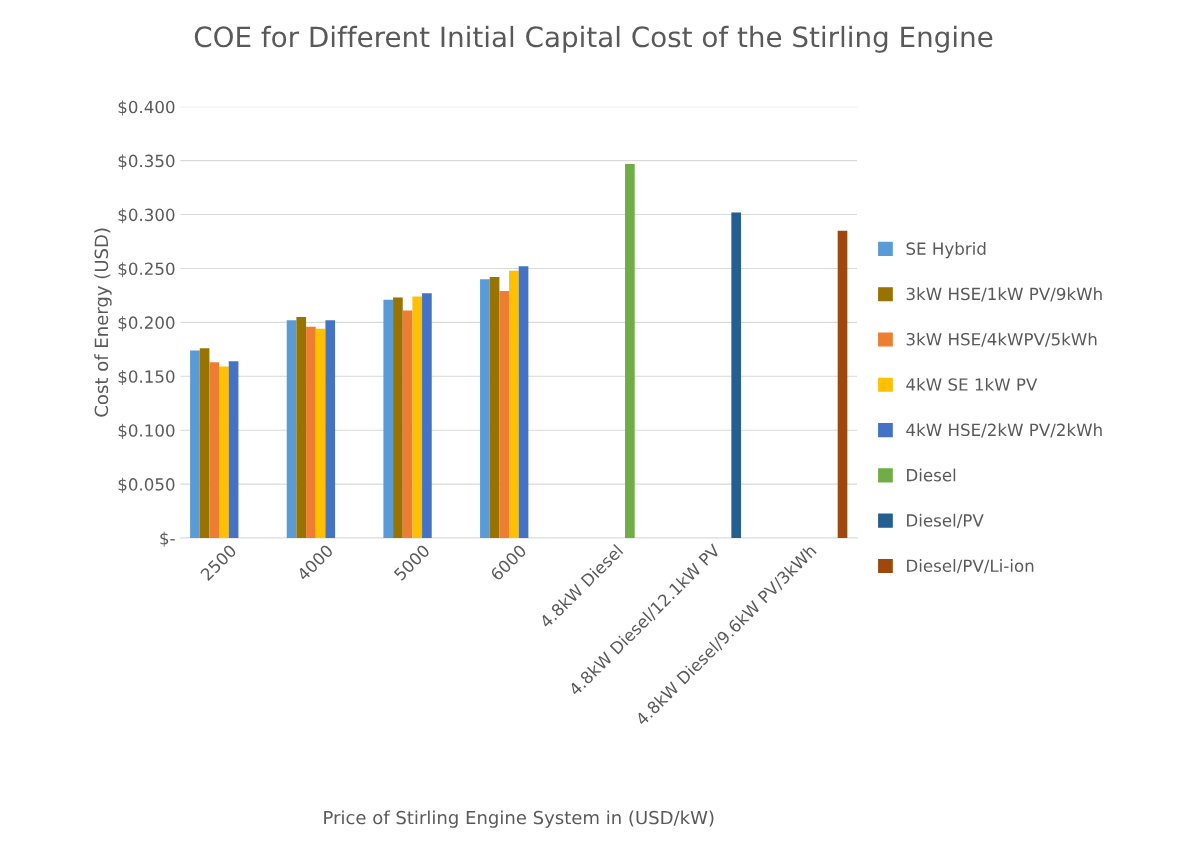 The image size is (1187, 854). I want to click on legend-label: 3kW HSE/1kW PV/9kWh, so click(1004, 294).